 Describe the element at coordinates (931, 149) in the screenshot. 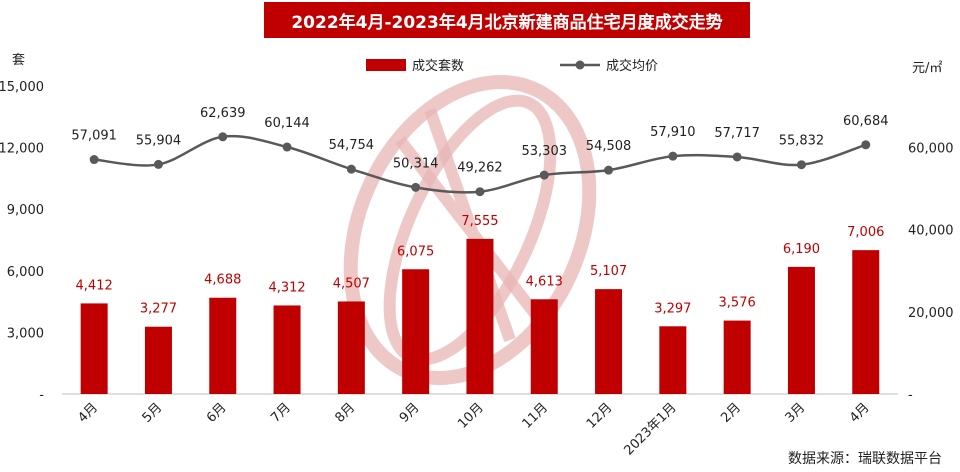

I see `right-axis-tick-label: 60,000` at that location.